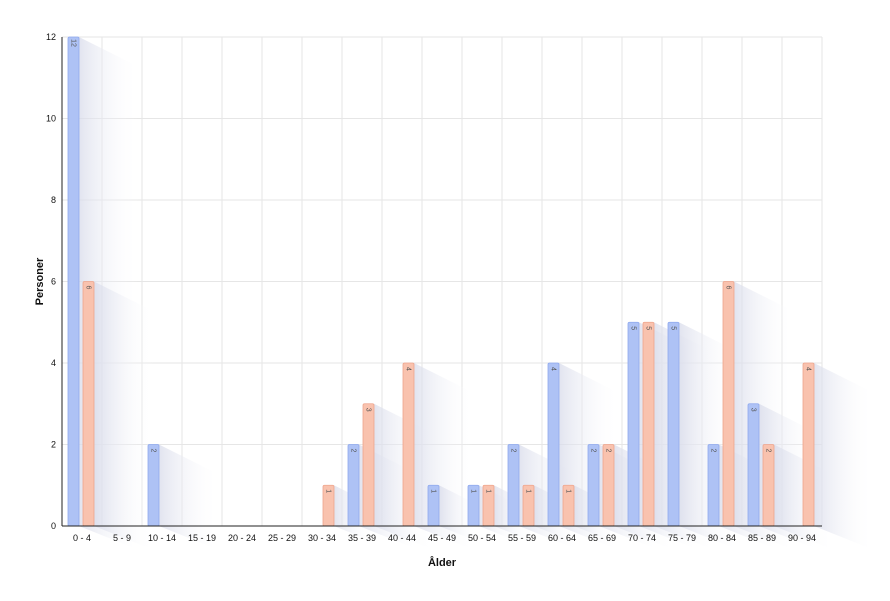 This screenshot has width=890, height=601. I want to click on x-tick-label: 75 - 79, so click(682, 538).